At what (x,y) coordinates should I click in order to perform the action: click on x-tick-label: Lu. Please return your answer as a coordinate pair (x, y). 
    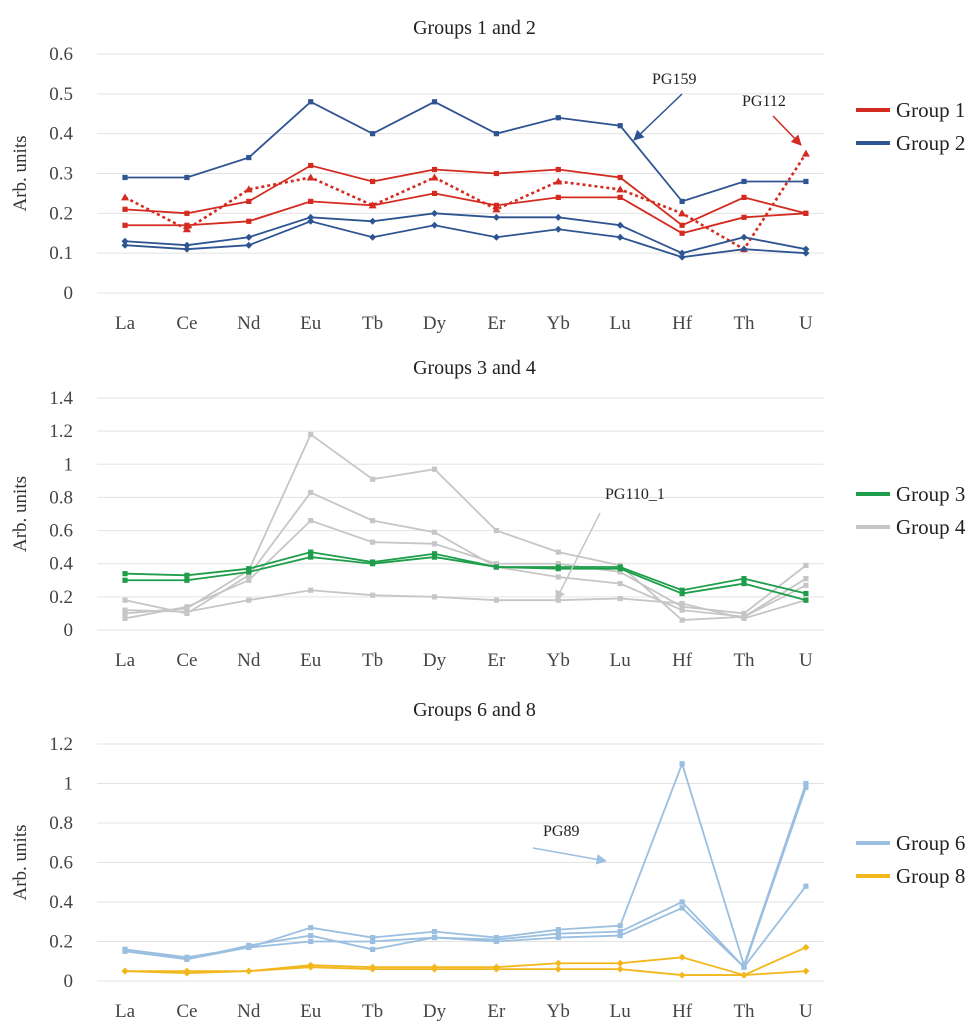
    Looking at the image, I should click on (621, 1011).